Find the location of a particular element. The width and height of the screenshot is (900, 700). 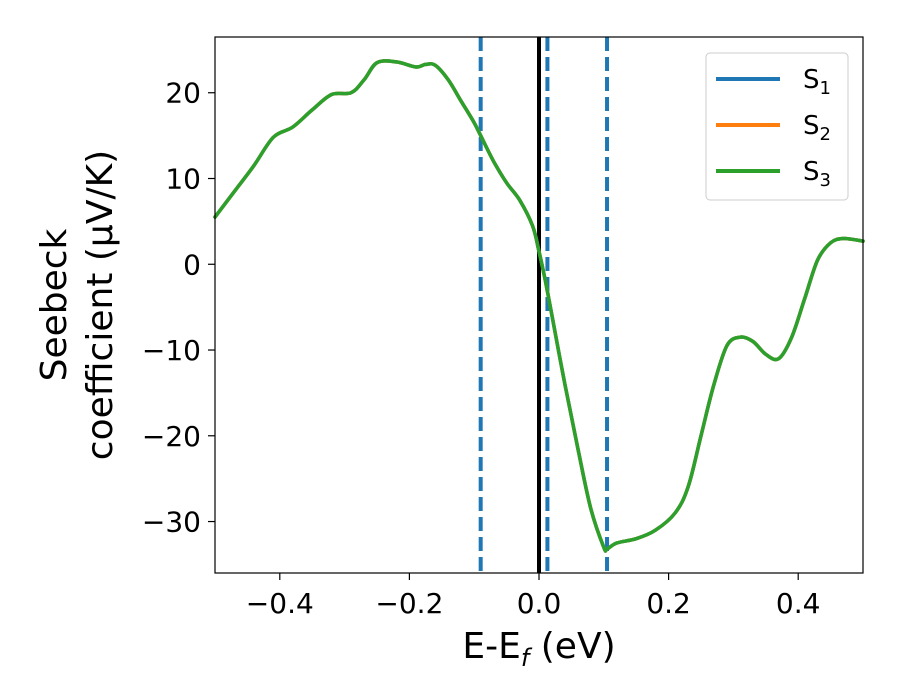

x-tick-label-3: 0.2 is located at coordinates (668, 603).